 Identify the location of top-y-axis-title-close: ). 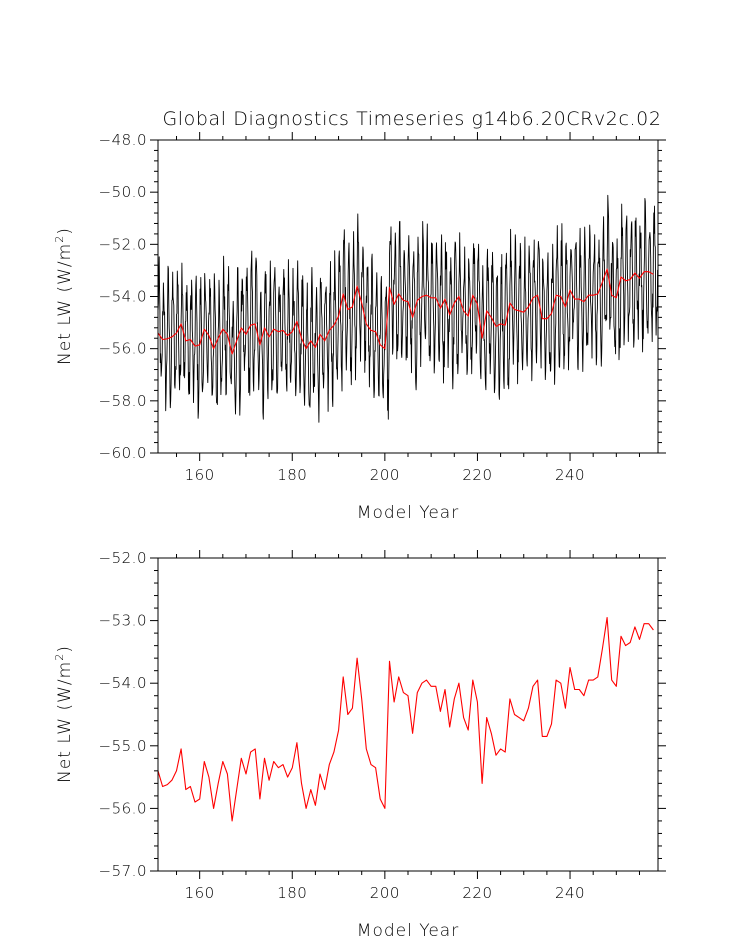
(65, 231).